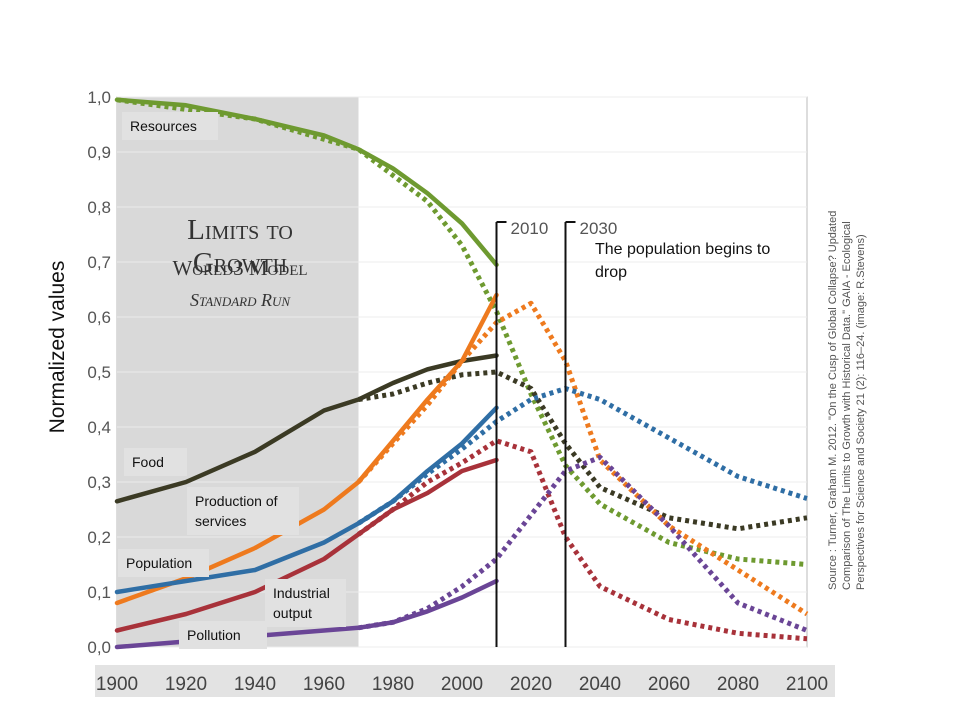 The height and width of the screenshot is (720, 960). Describe the element at coordinates (393, 684) in the screenshot. I see `x-tick-label: 1980` at that location.